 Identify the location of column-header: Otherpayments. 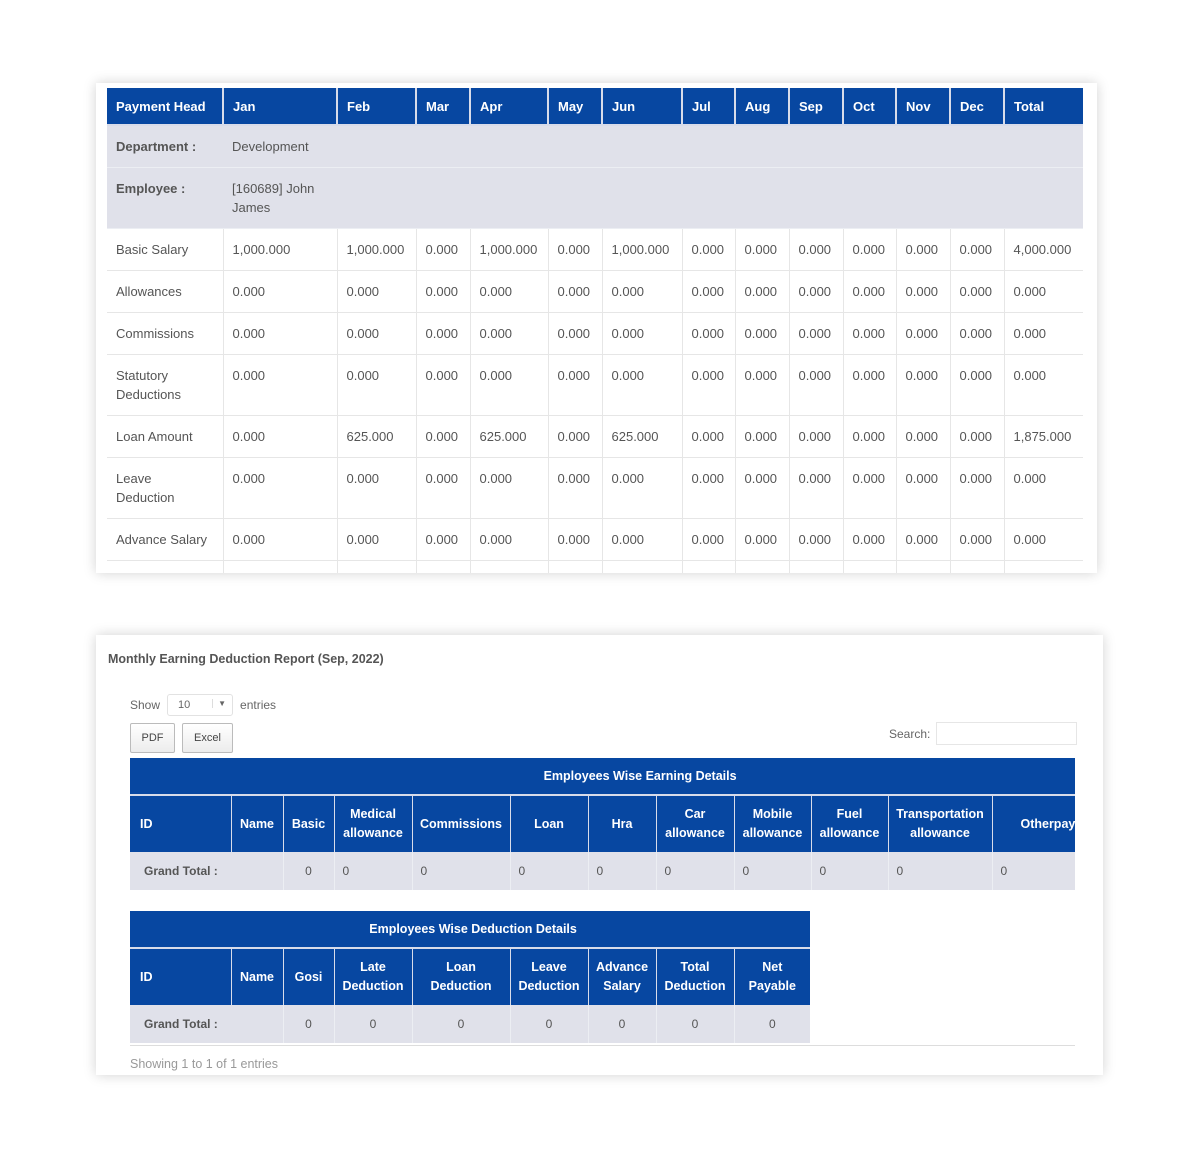
(1033, 823).